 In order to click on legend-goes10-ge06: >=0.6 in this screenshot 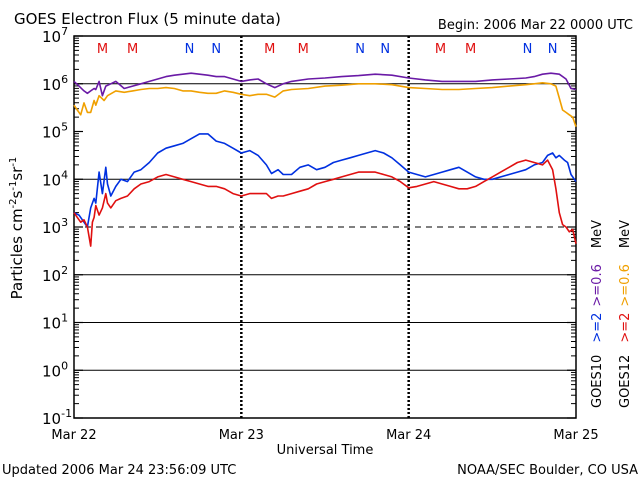, I will do `click(597, 285)`.